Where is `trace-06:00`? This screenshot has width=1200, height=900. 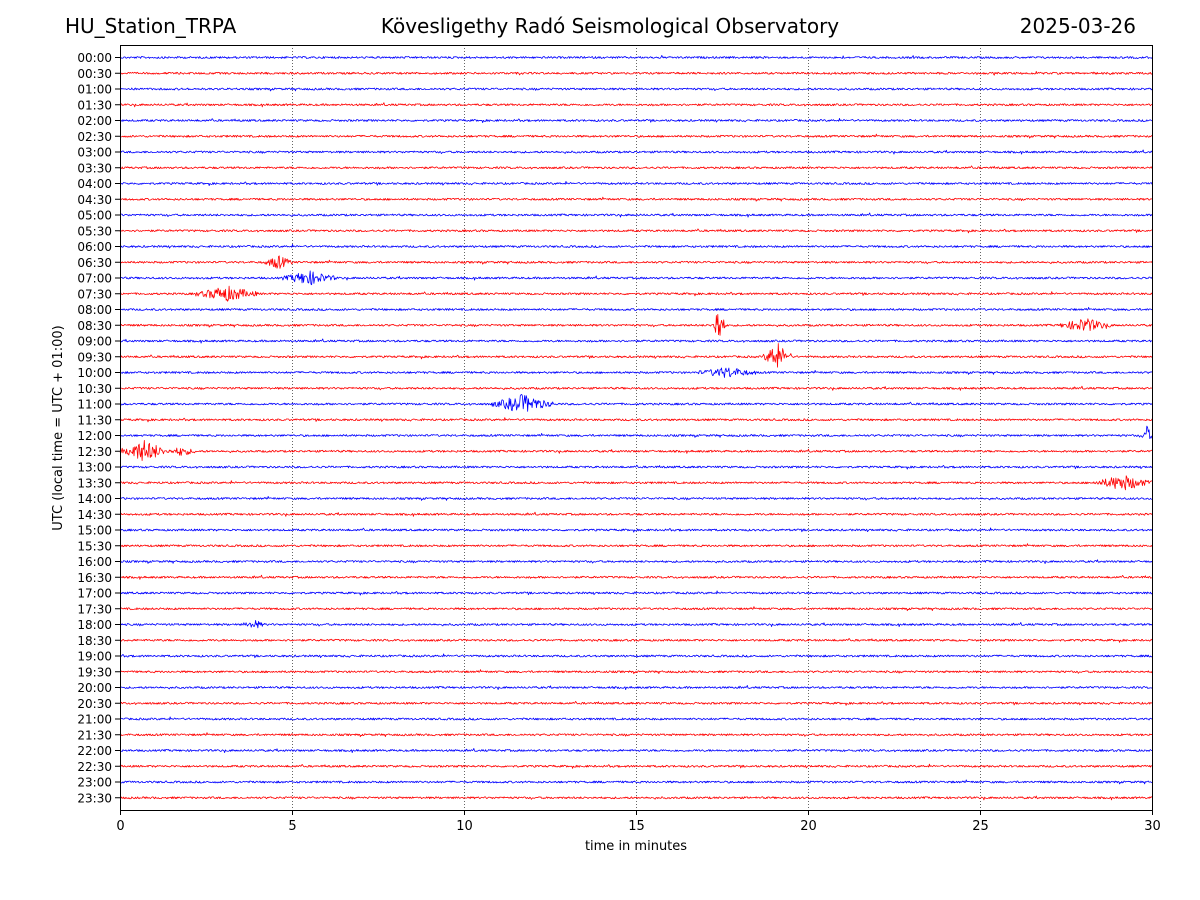 trace-06:00 is located at coordinates (636, 246).